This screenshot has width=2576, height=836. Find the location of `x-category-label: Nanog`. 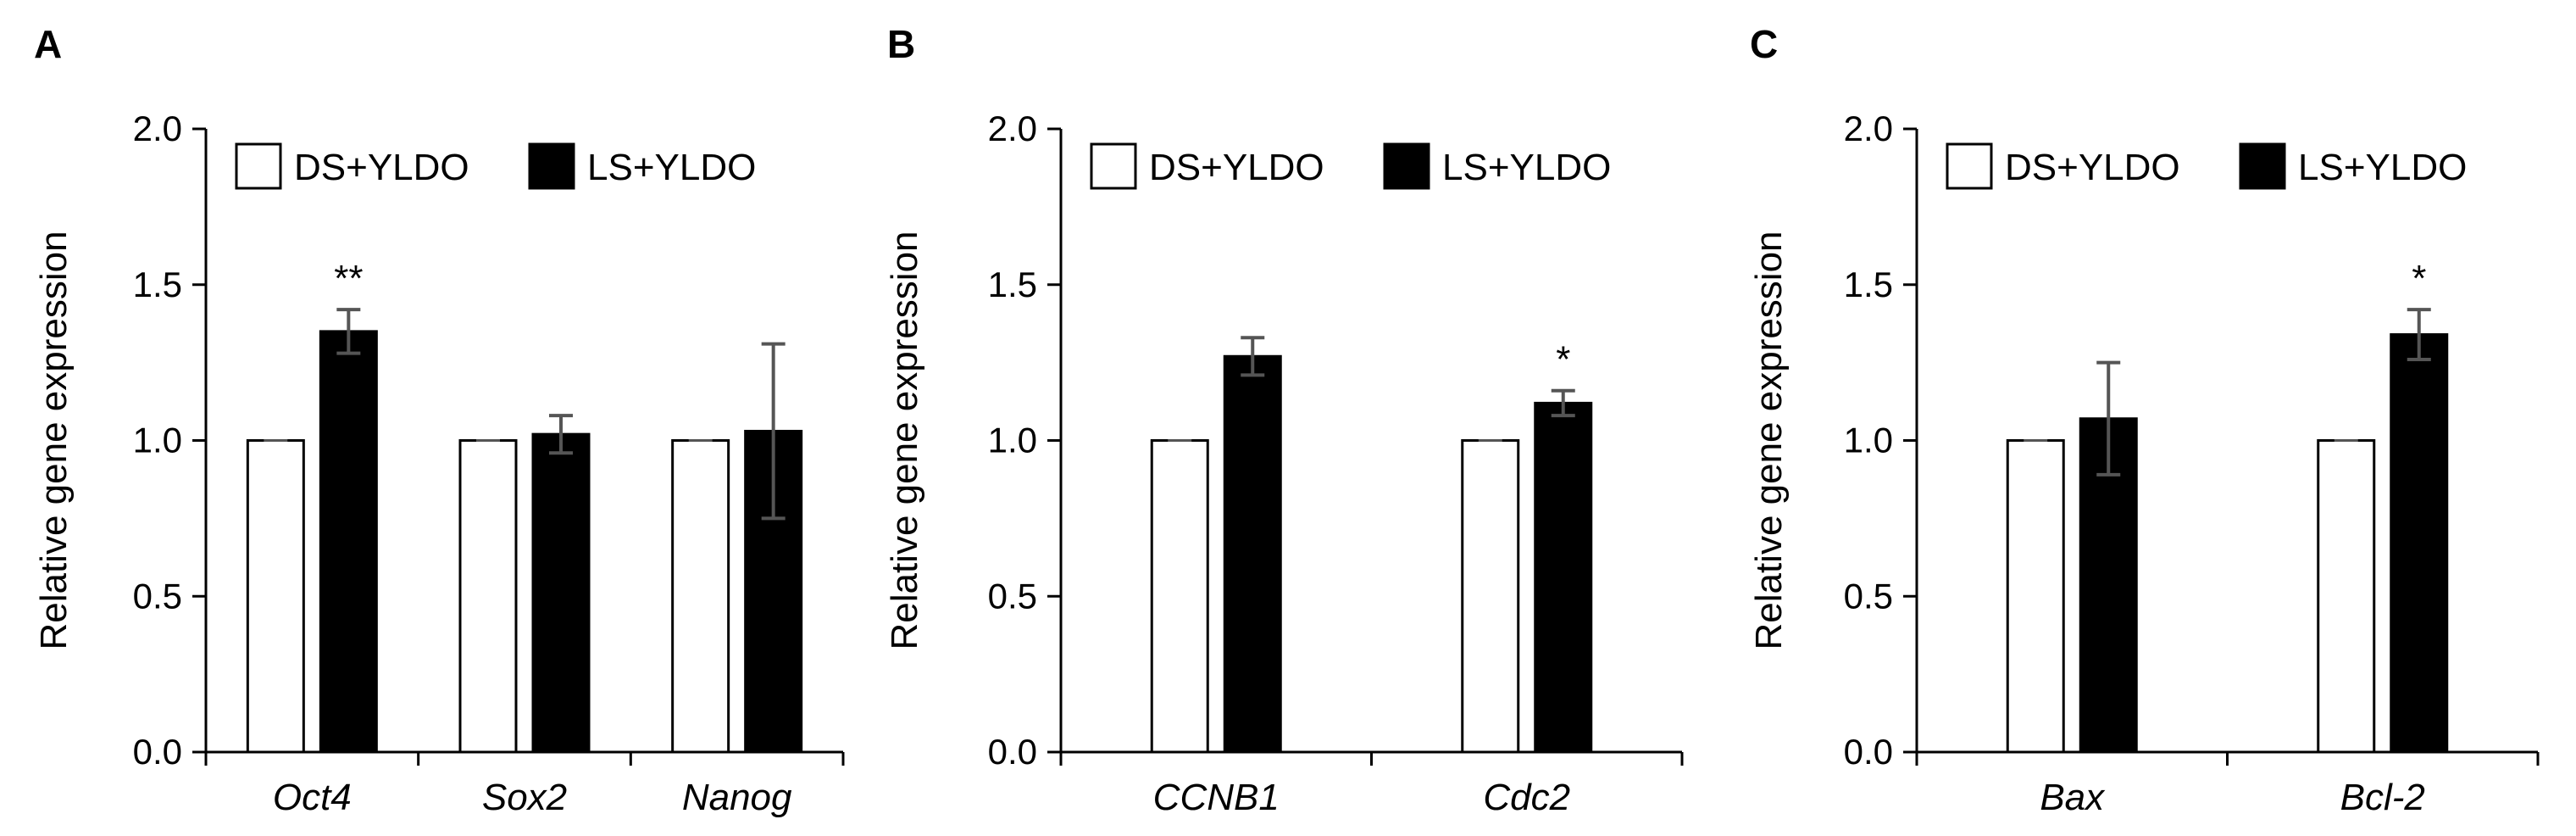

x-category-label: Nanog is located at coordinates (737, 797).